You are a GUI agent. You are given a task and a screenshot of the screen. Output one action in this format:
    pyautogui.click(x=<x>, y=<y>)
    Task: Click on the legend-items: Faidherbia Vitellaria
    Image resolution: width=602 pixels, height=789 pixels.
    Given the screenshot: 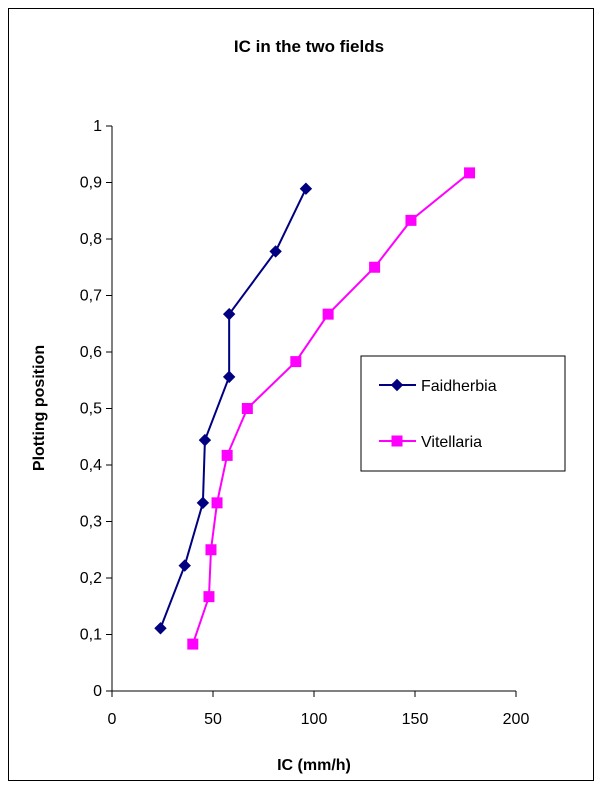 What is the action you would take?
    pyautogui.click(x=438, y=414)
    